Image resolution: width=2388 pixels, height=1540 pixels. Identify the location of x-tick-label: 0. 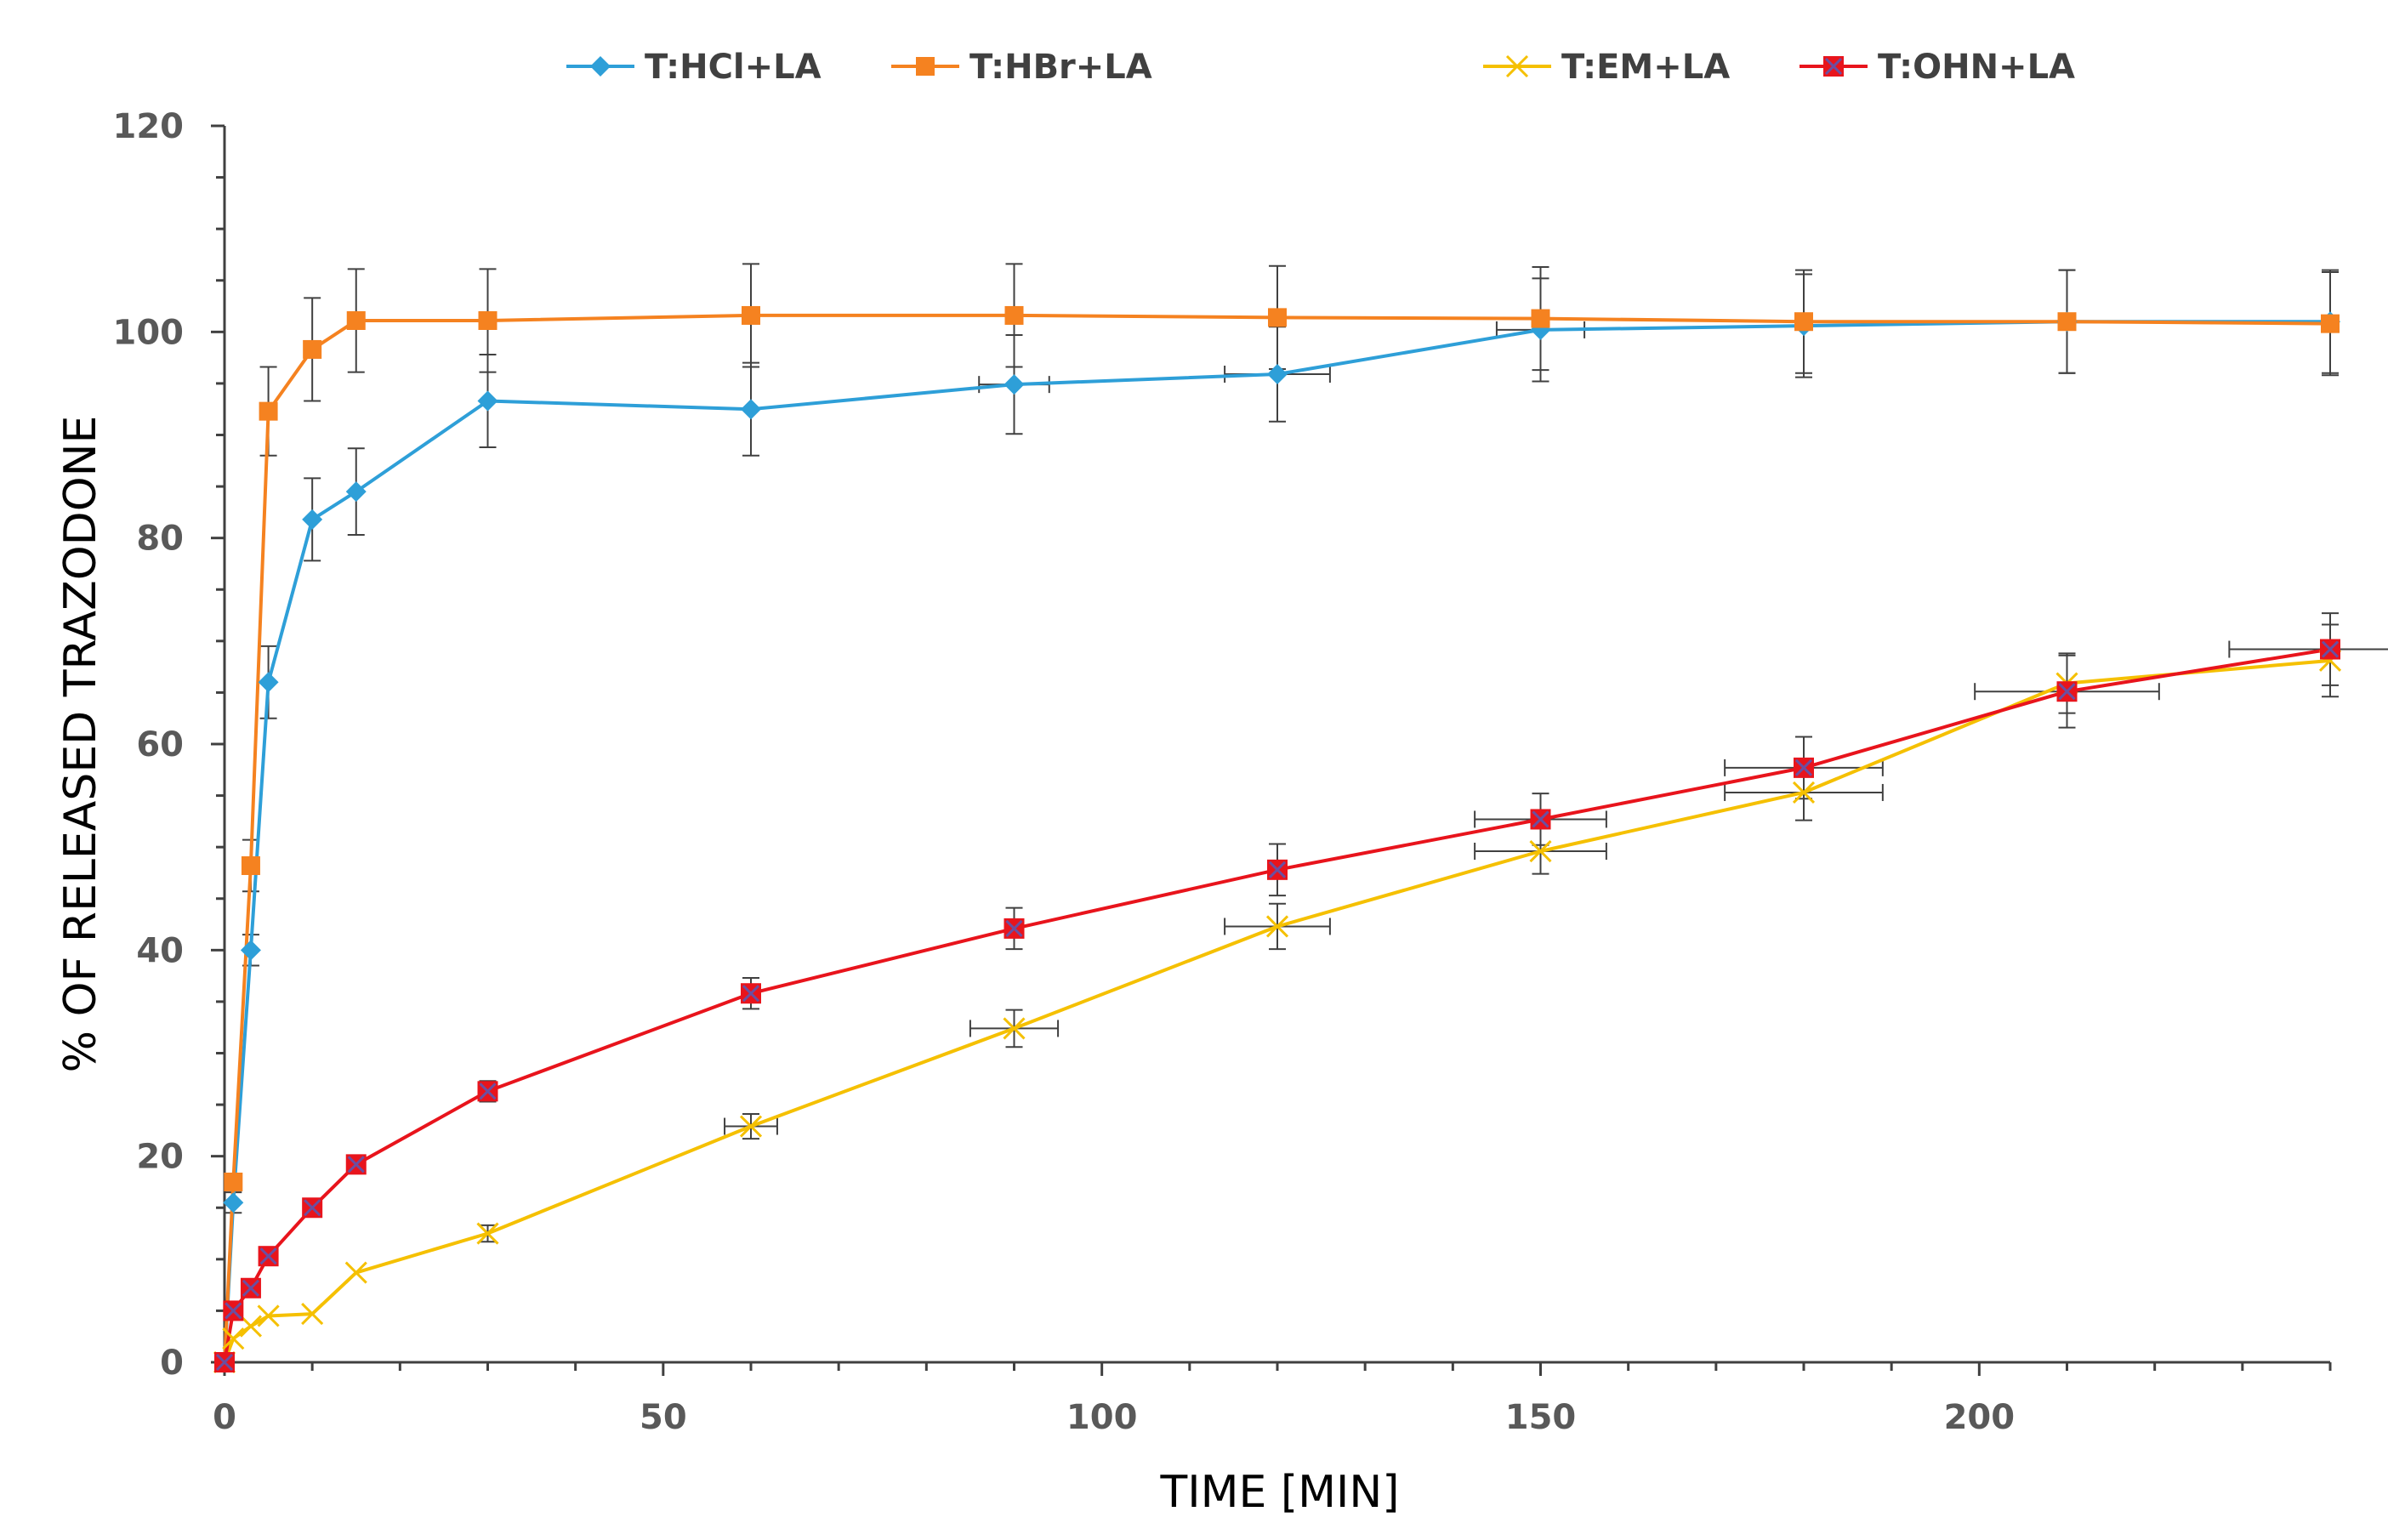
(224, 1417).